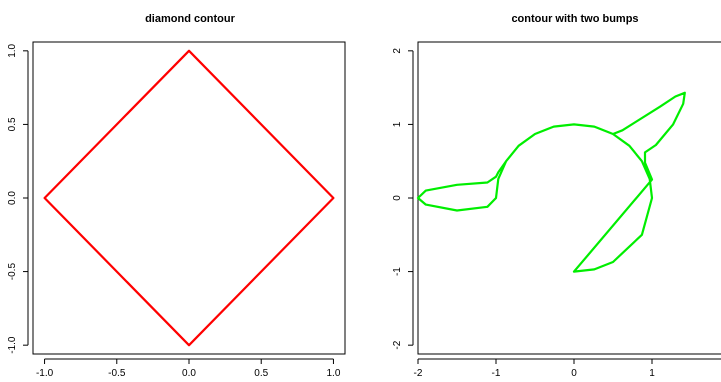  What do you see at coordinates (12, 345) in the screenshot?
I see `y-tick-label: -1.0` at bounding box center [12, 345].